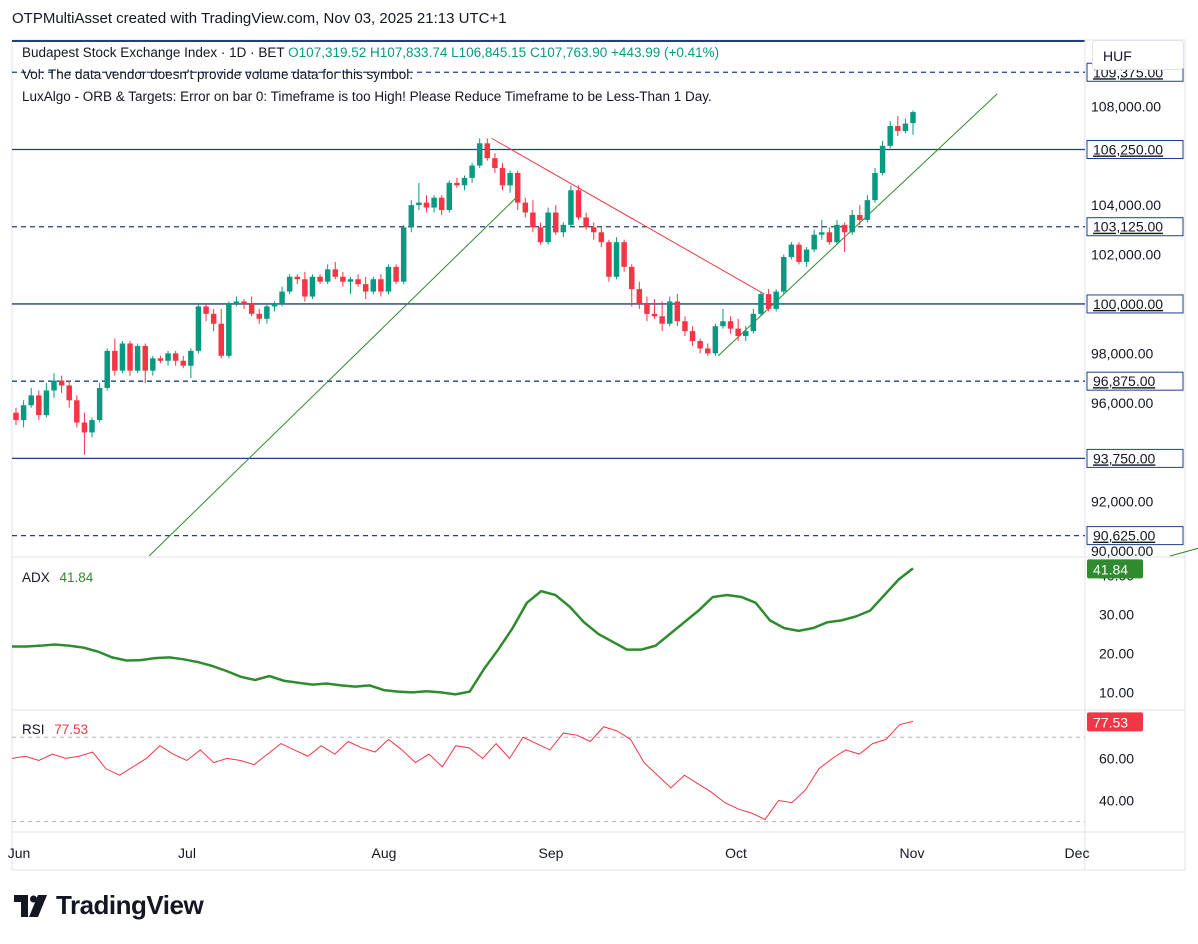 Image resolution: width=1198 pixels, height=944 pixels. What do you see at coordinates (1122, 403) in the screenshot?
I see `price-tick-label: 96,000.00` at bounding box center [1122, 403].